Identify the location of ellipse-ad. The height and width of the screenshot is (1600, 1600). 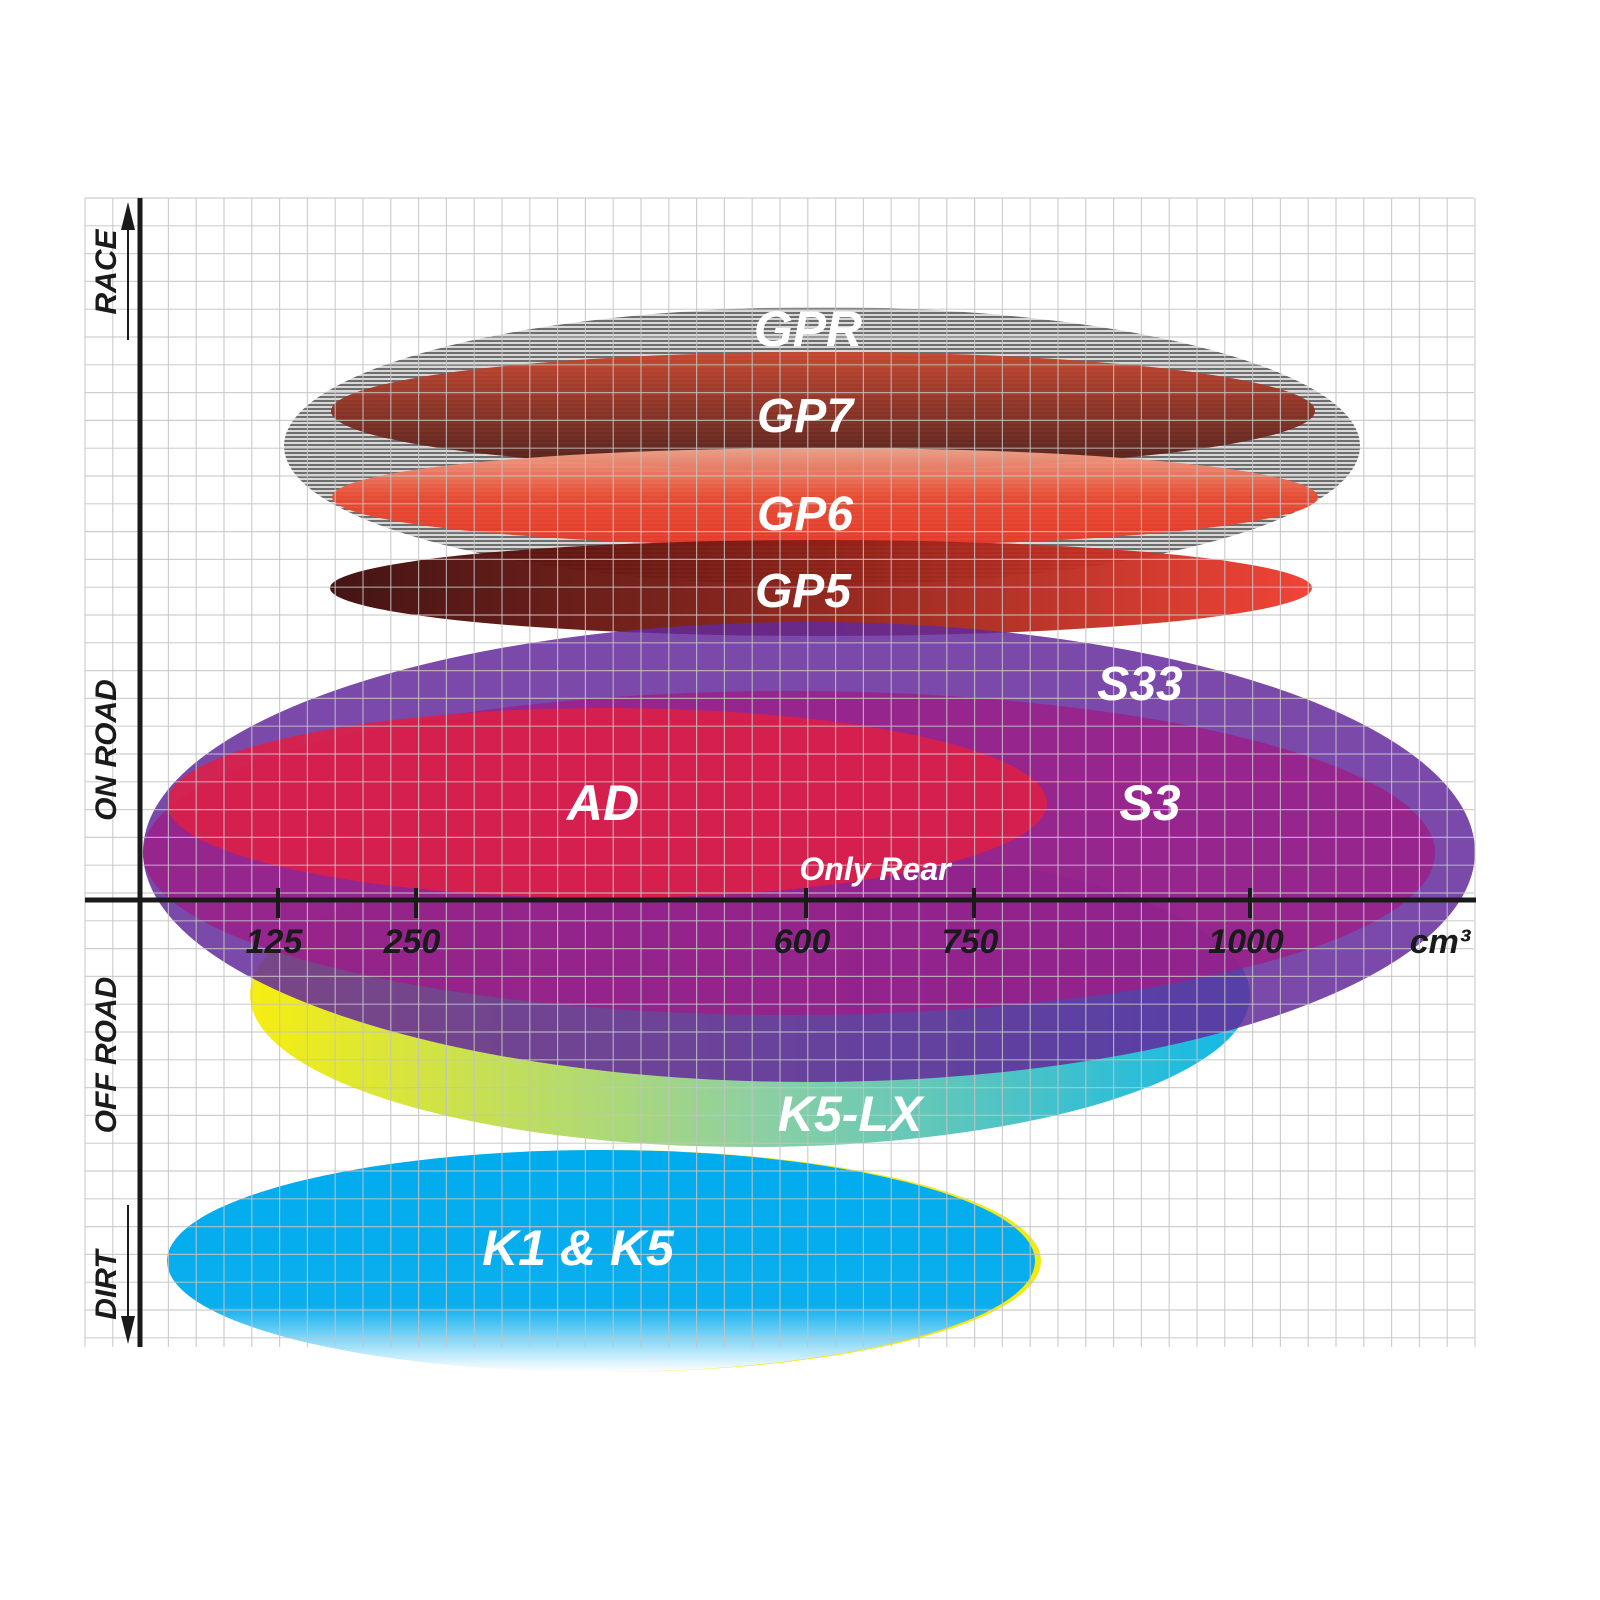
(607, 803).